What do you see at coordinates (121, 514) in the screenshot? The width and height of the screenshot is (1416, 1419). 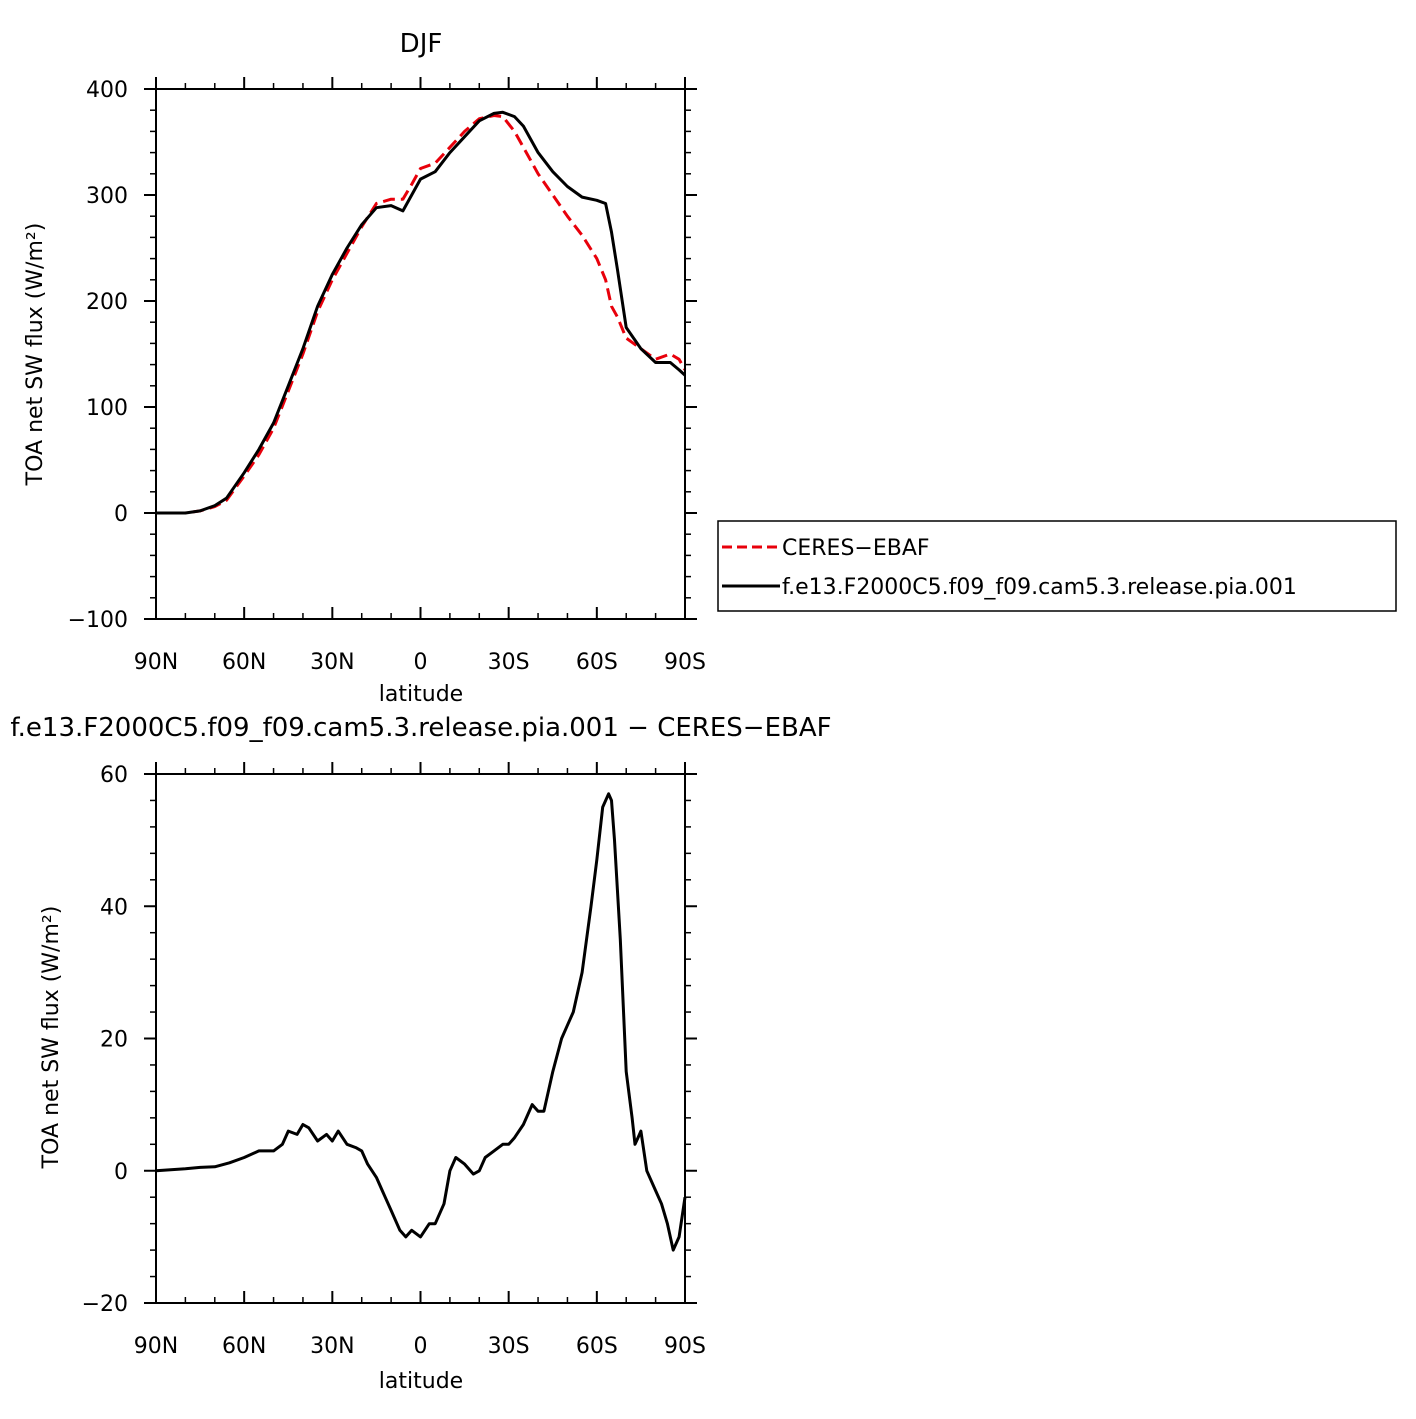 I see `chart-top-ytick-label: 0` at bounding box center [121, 514].